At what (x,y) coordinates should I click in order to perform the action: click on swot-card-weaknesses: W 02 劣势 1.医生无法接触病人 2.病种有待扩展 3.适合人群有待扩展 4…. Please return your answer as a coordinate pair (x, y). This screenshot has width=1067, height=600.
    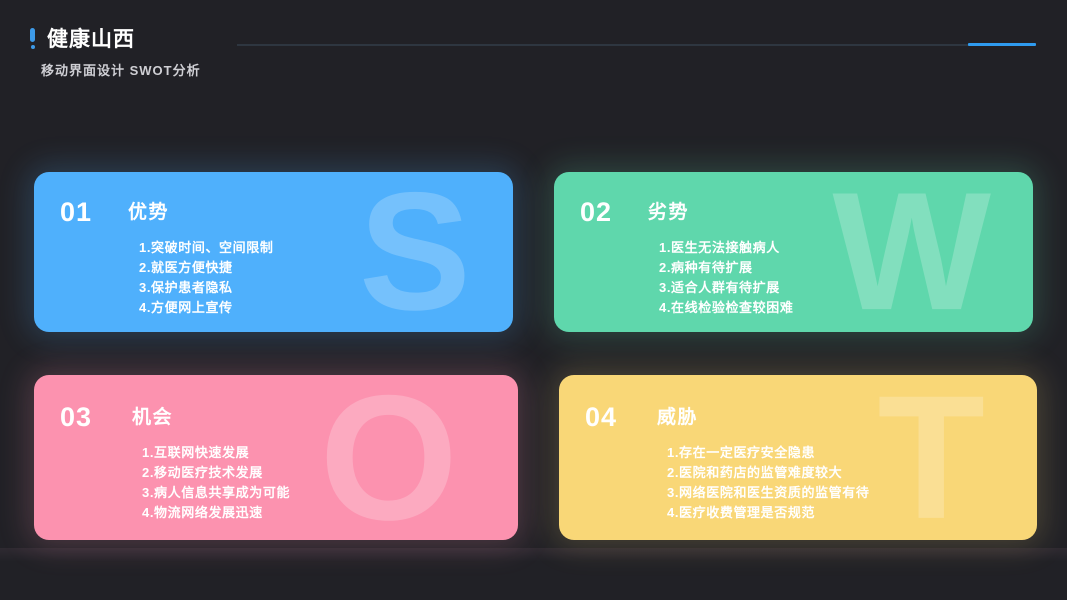
    Looking at the image, I should click on (793, 252).